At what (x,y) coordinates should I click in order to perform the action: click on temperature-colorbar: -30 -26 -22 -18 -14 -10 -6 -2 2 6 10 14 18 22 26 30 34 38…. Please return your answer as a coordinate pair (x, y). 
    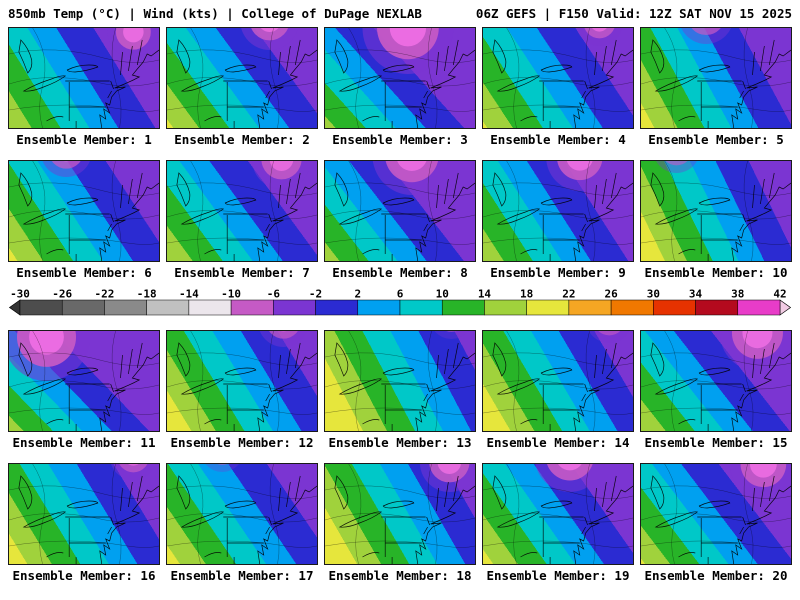
    Looking at the image, I should click on (400, 303).